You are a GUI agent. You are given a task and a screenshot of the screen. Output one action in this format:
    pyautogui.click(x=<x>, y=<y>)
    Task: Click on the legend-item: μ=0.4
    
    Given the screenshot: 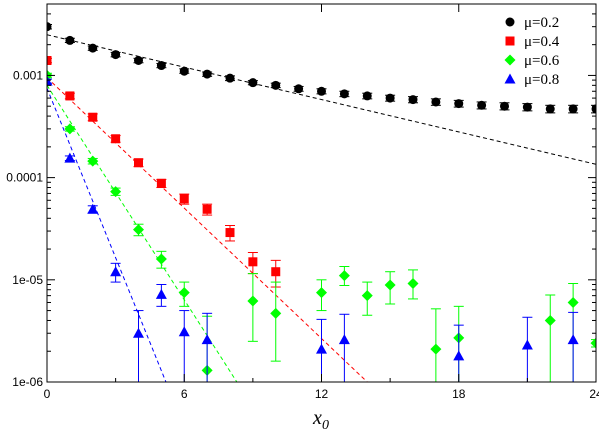 What is the action you would take?
    pyautogui.click(x=532, y=42)
    